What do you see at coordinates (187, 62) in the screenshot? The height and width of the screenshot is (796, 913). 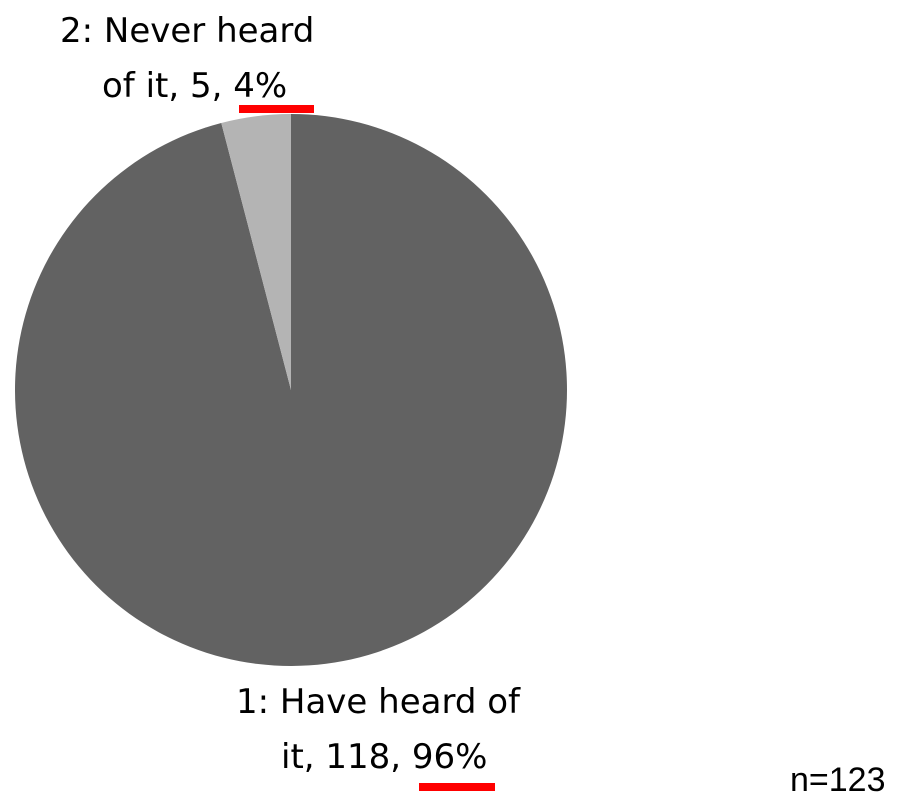 I see `label-never-heard: 2: Never heard of it, 5, 4%` at bounding box center [187, 62].